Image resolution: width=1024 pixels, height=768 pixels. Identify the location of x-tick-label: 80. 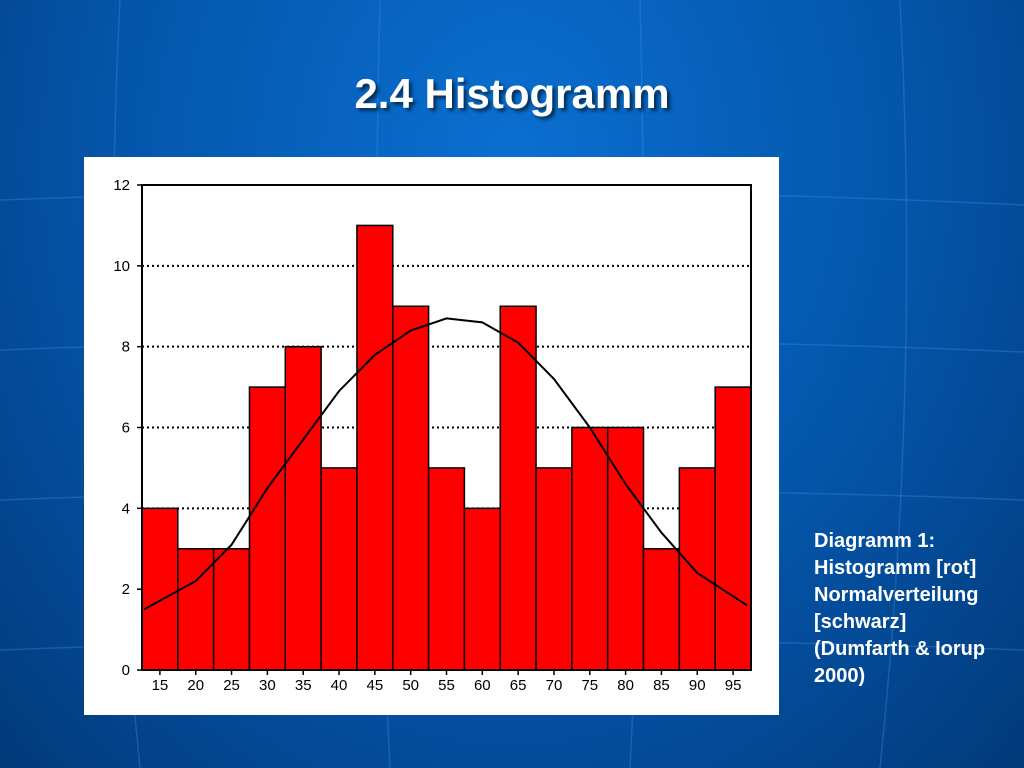
(625, 685).